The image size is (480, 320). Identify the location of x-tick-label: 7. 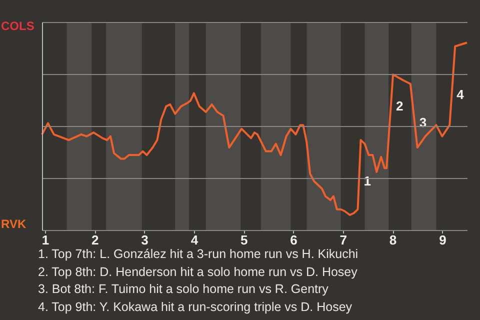
(343, 240).